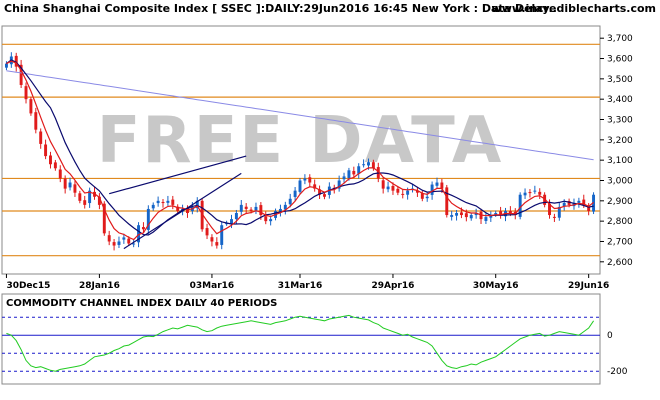  I want to click on cci-series-line, so click(300, 343).